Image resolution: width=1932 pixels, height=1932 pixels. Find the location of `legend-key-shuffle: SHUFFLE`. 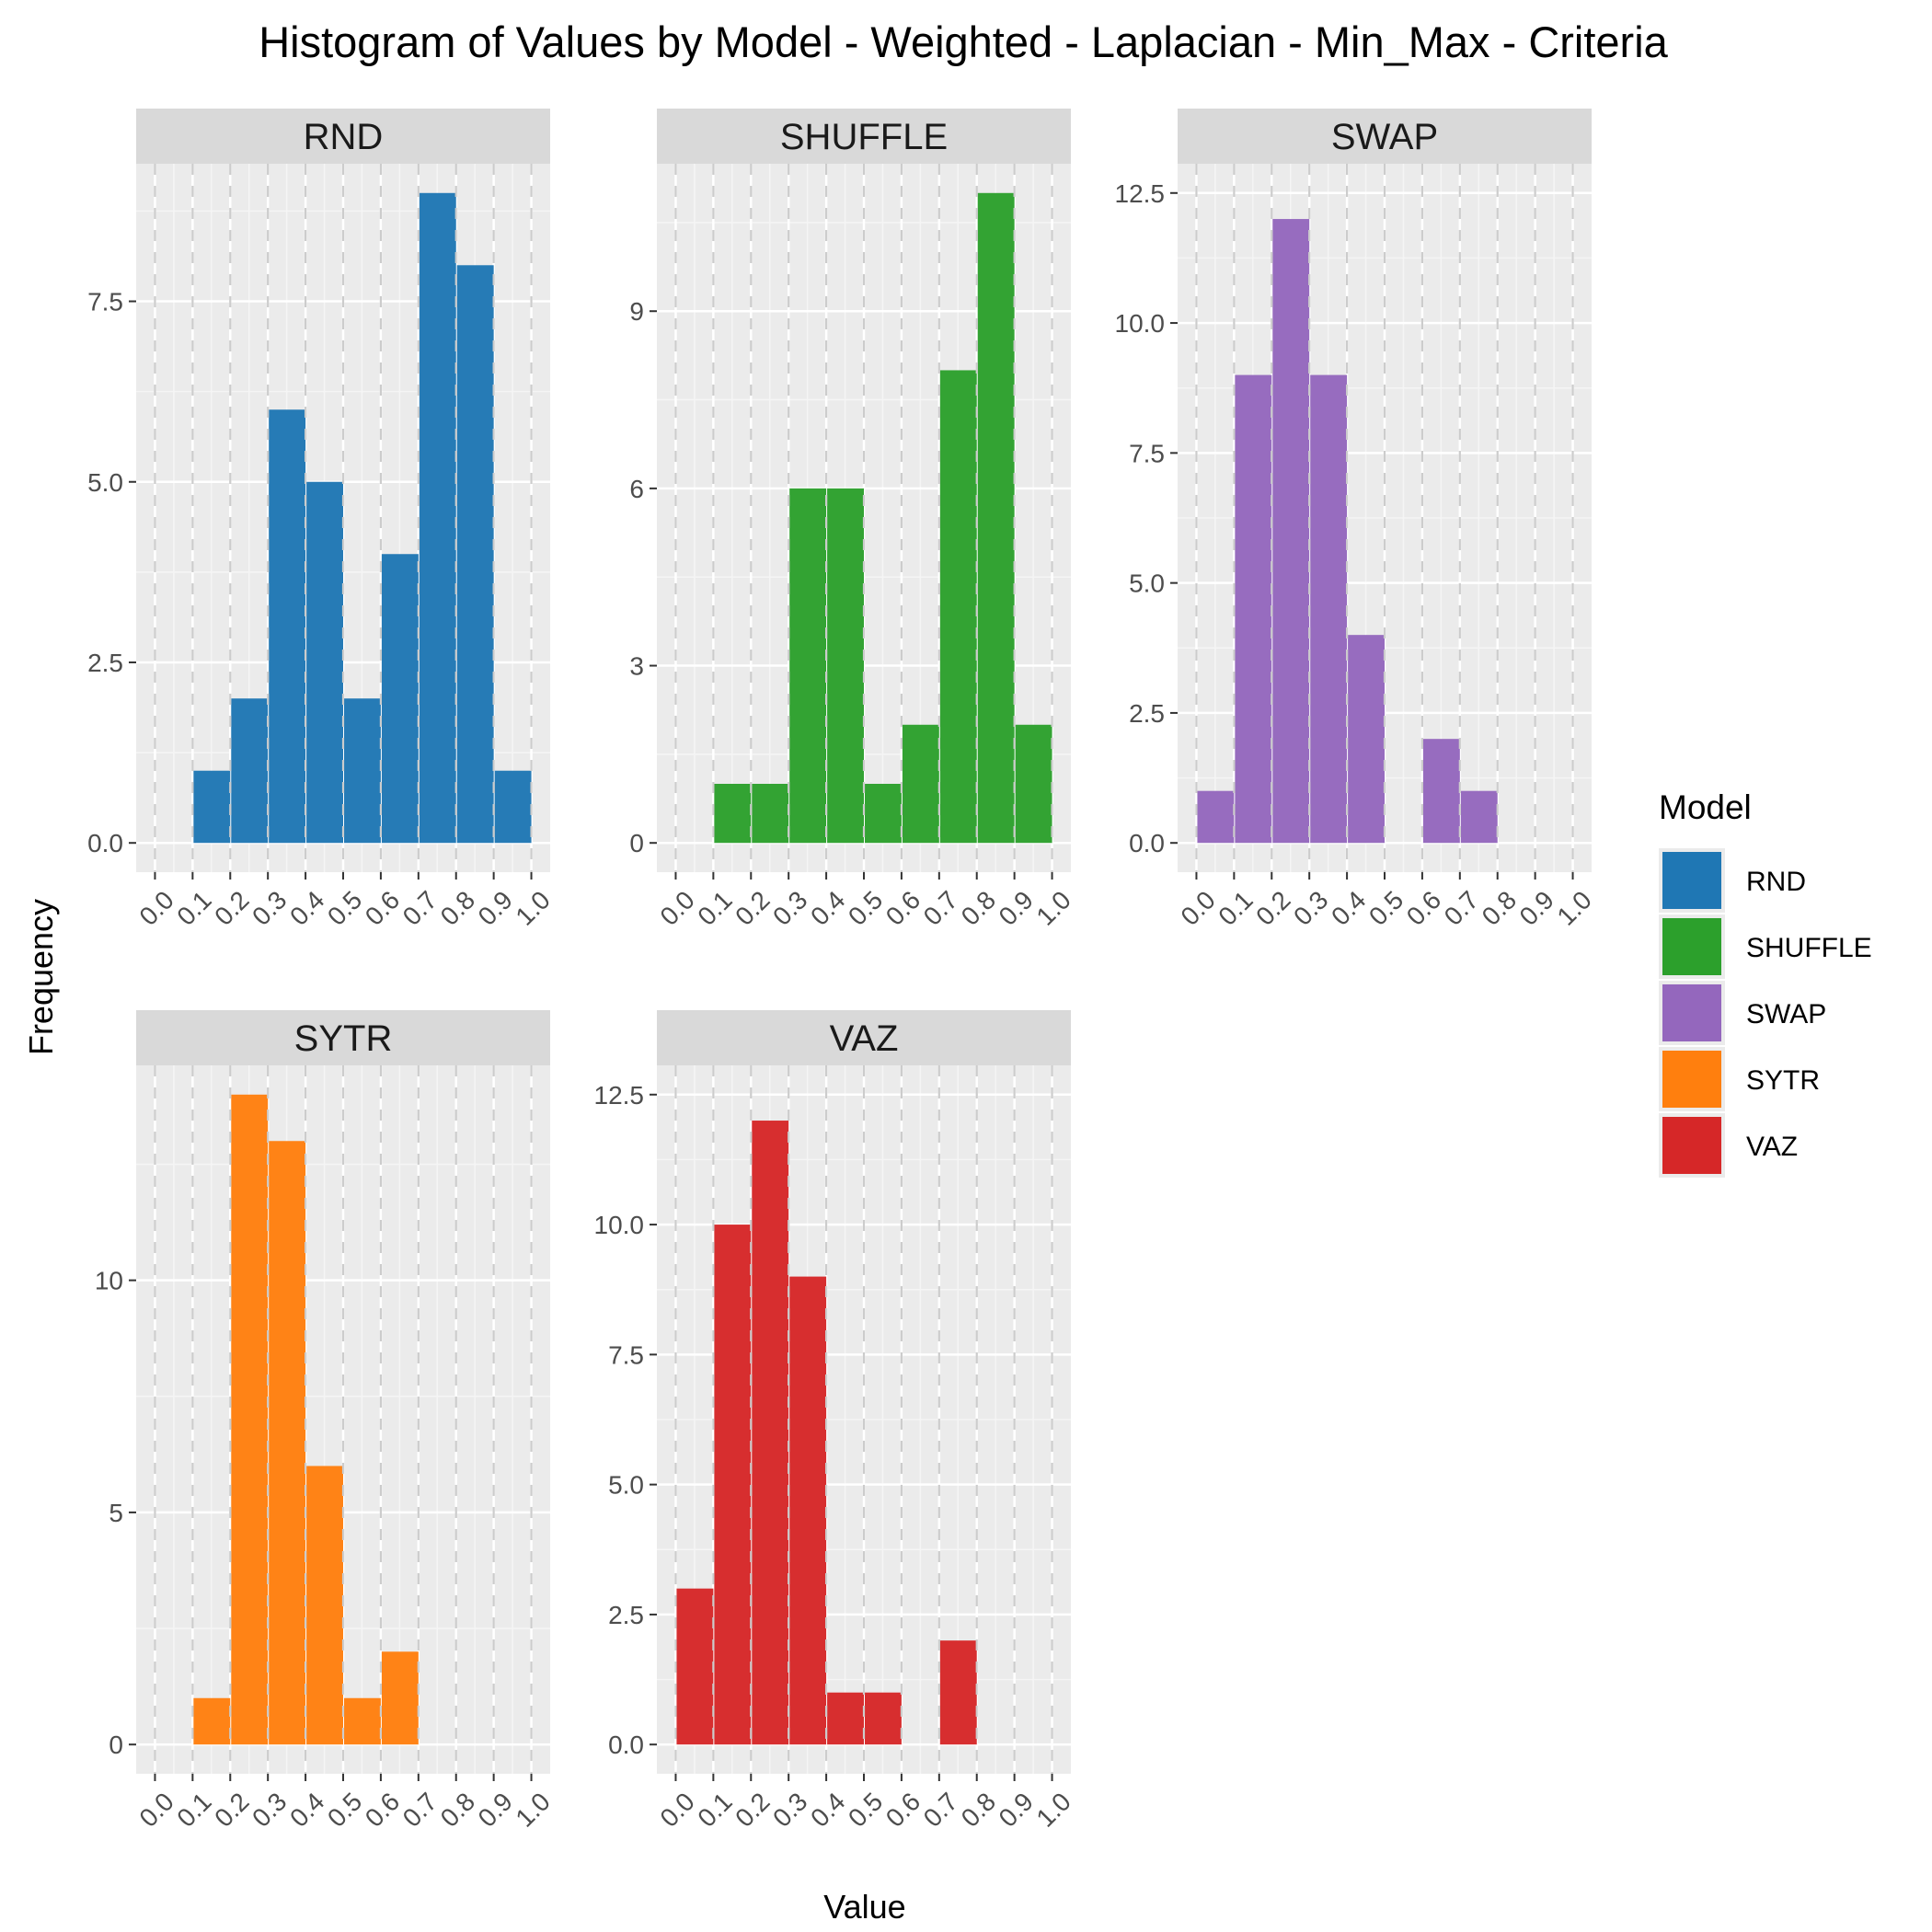

legend-key-shuffle: SHUFFLE is located at coordinates (1765, 947).